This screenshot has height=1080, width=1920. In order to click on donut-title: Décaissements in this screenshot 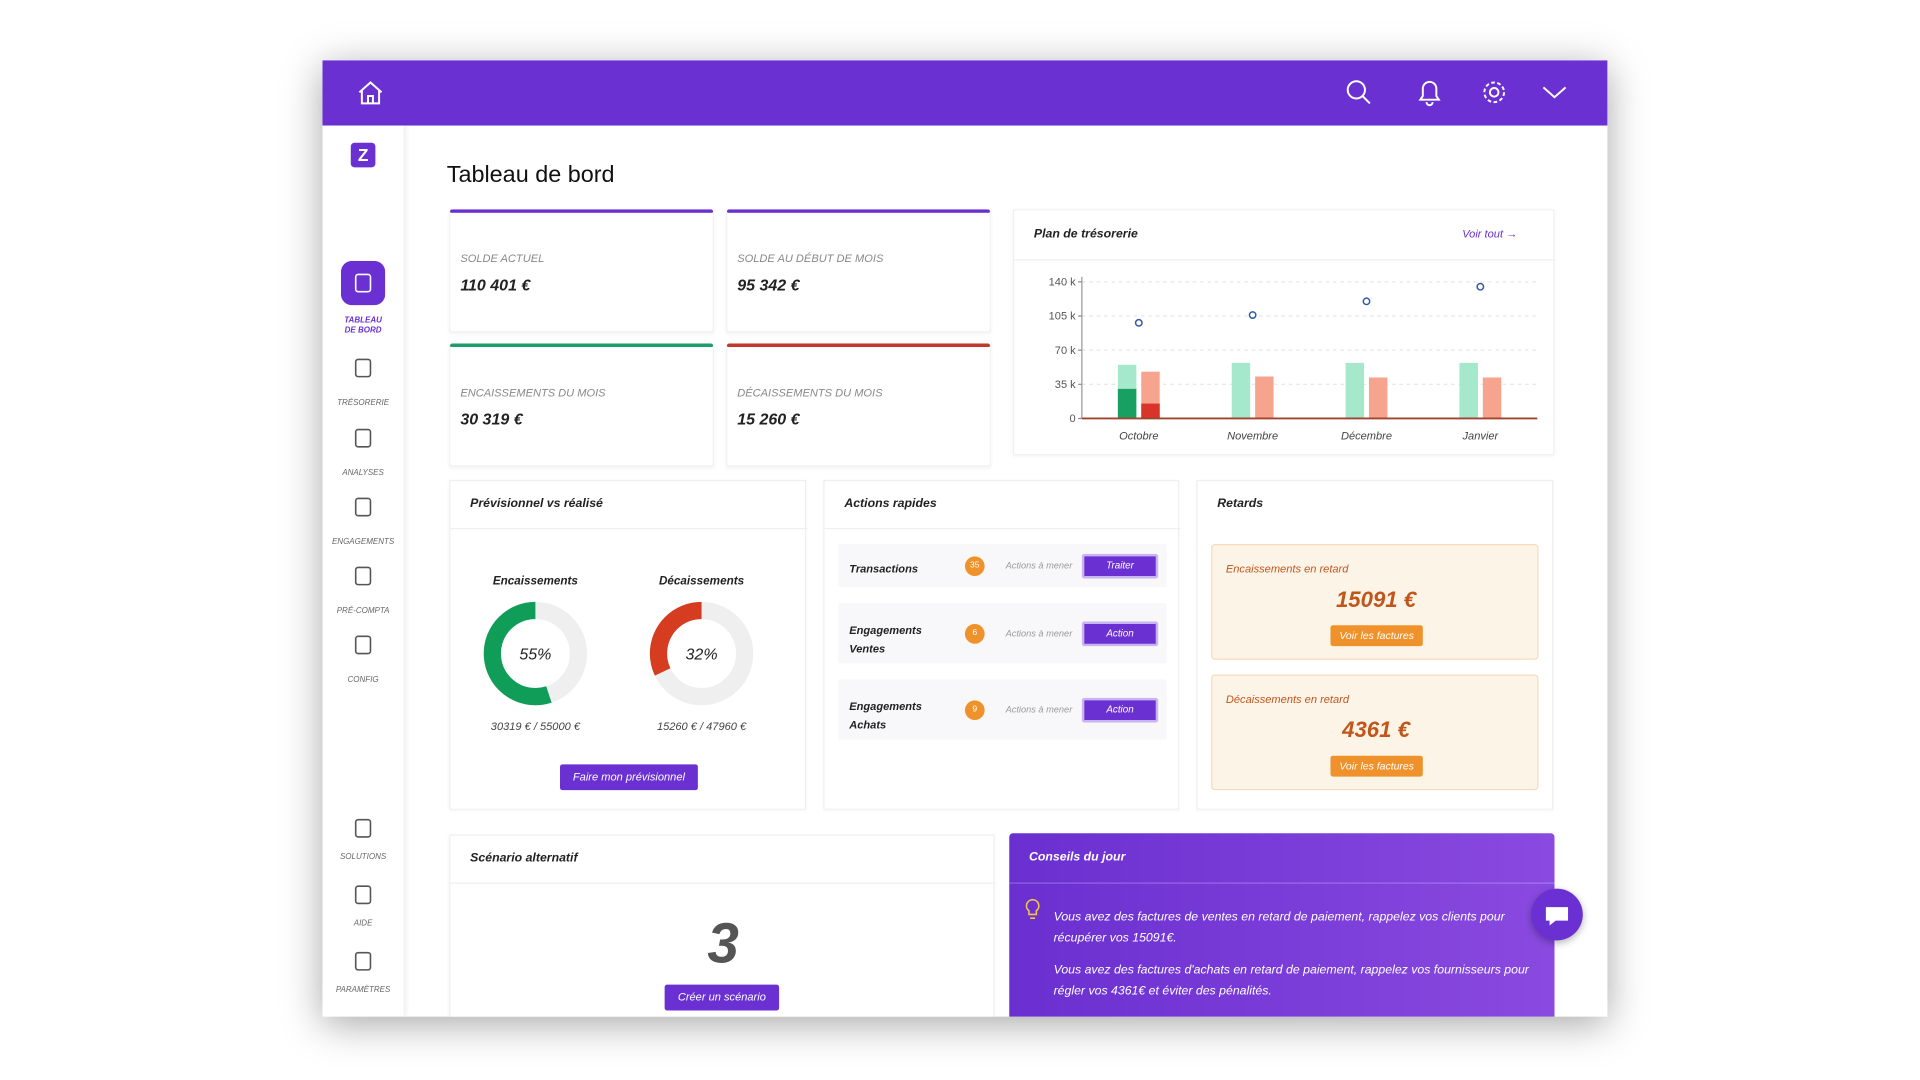, I will do `click(702, 581)`.